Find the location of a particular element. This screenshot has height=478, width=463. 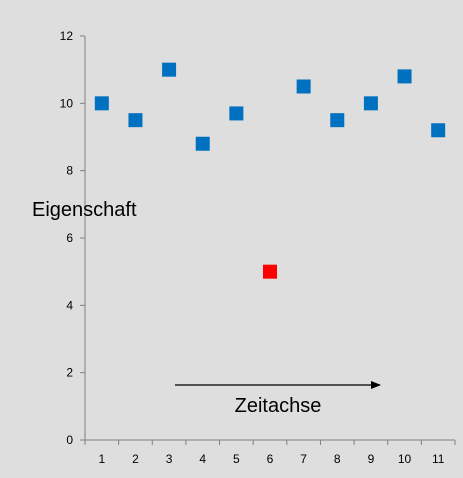

y-tick-label: 12 is located at coordinates (67, 36).